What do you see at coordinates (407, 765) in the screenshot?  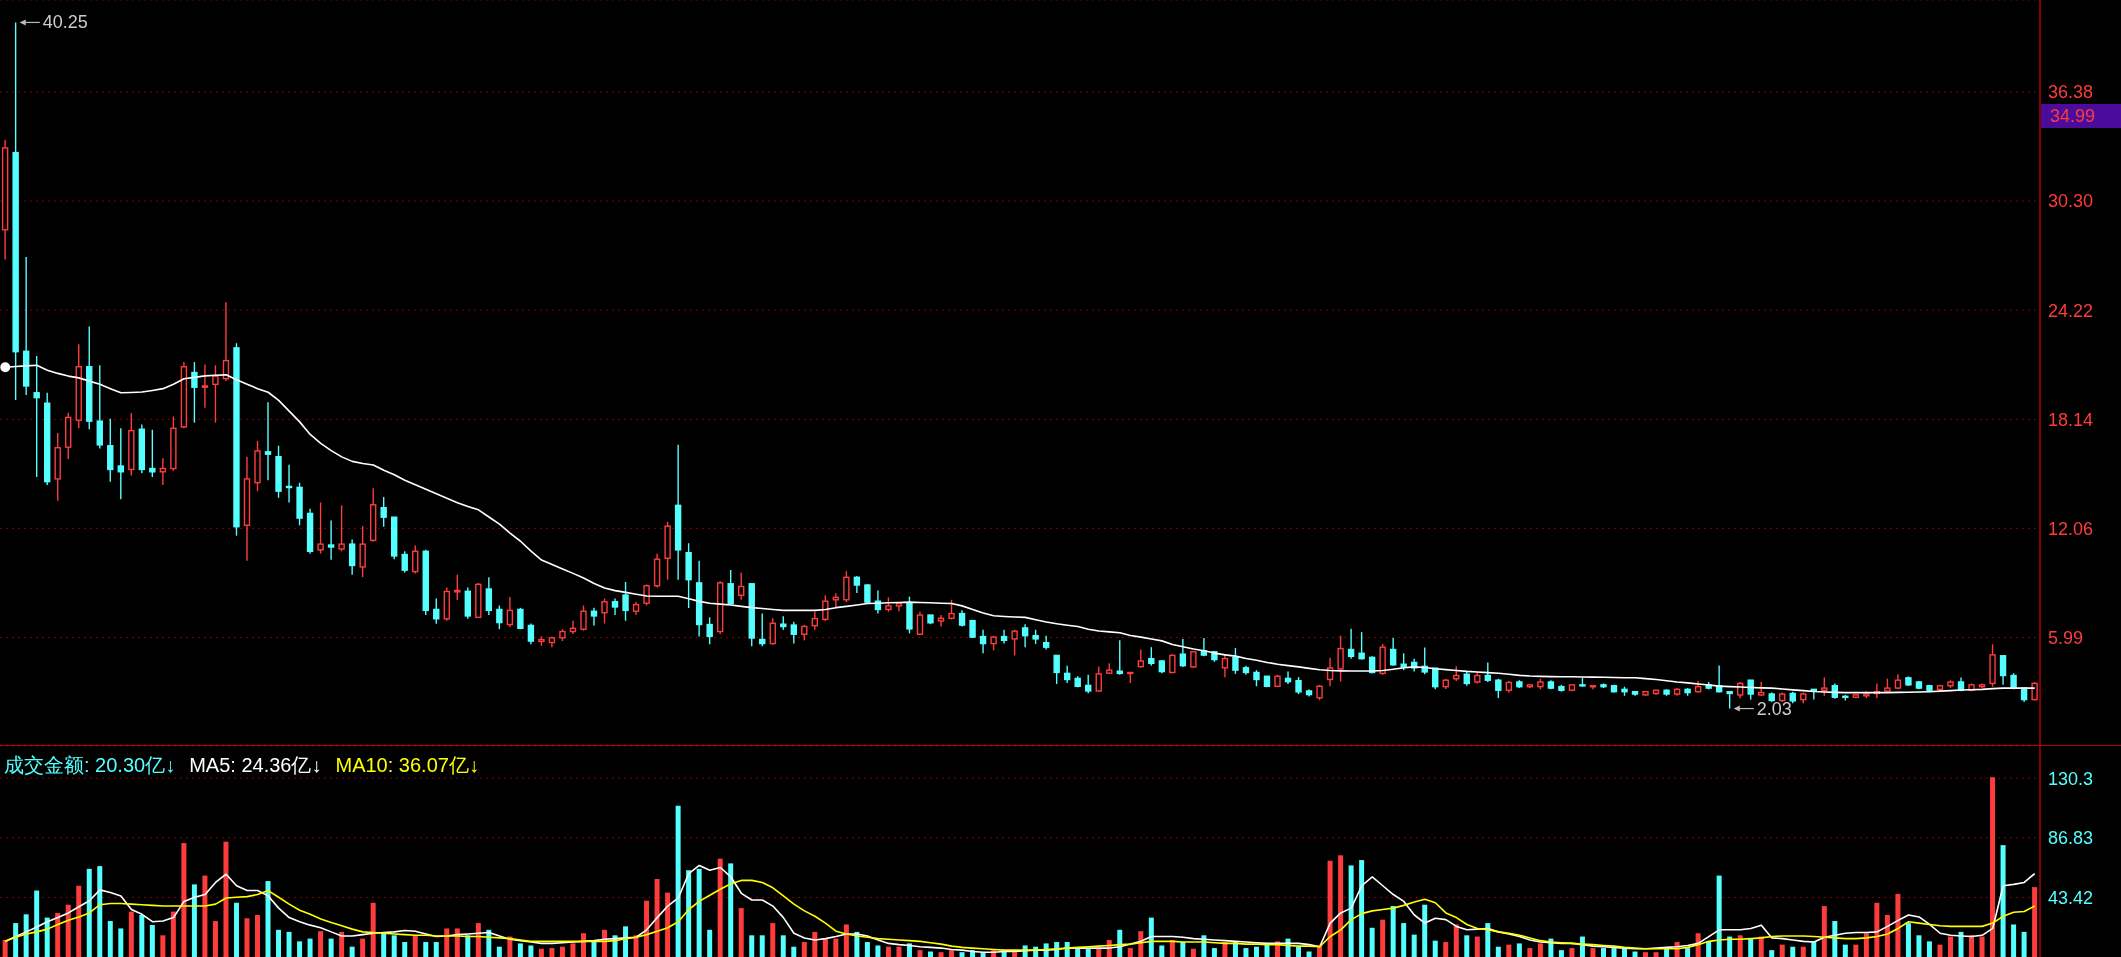 I see `text: MA10: 36.07亿↓` at bounding box center [407, 765].